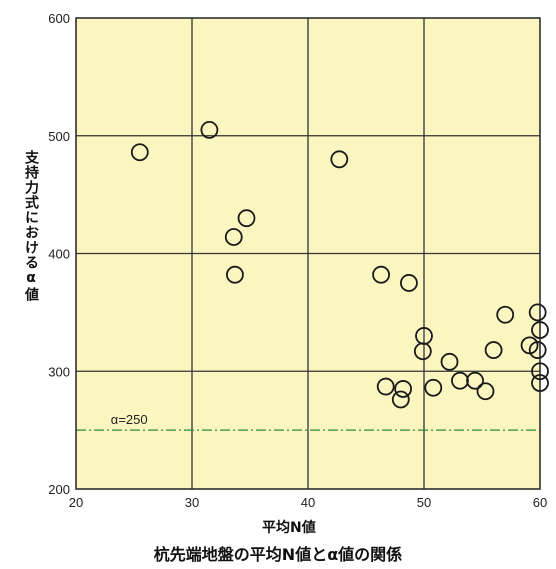 The image size is (556, 569). I want to click on x-tick-label-60: 60, so click(540, 502).